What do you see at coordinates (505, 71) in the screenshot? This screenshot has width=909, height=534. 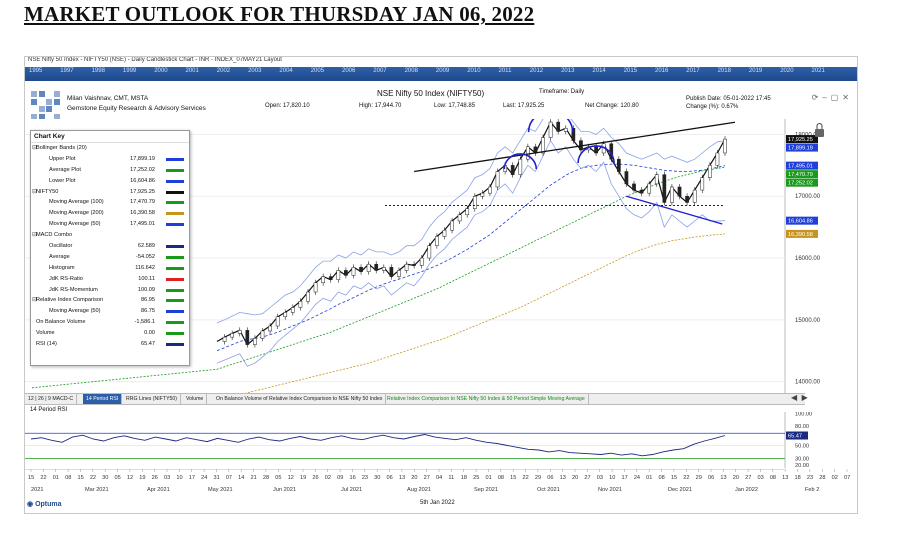 I see `nav-year: 2011` at bounding box center [505, 71].